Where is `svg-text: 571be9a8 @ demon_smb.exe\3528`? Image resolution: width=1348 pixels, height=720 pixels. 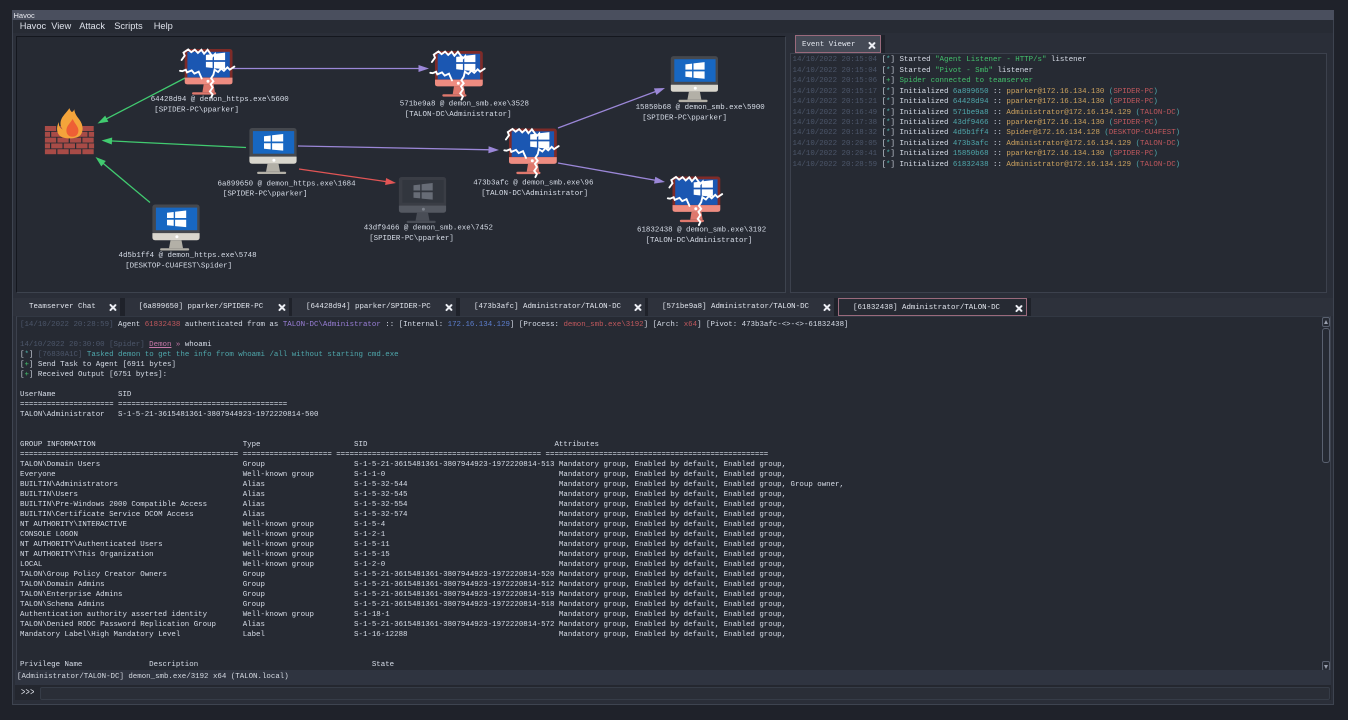 svg-text: 571be9a8 @ demon_smb.exe\3528 is located at coordinates (464, 105).